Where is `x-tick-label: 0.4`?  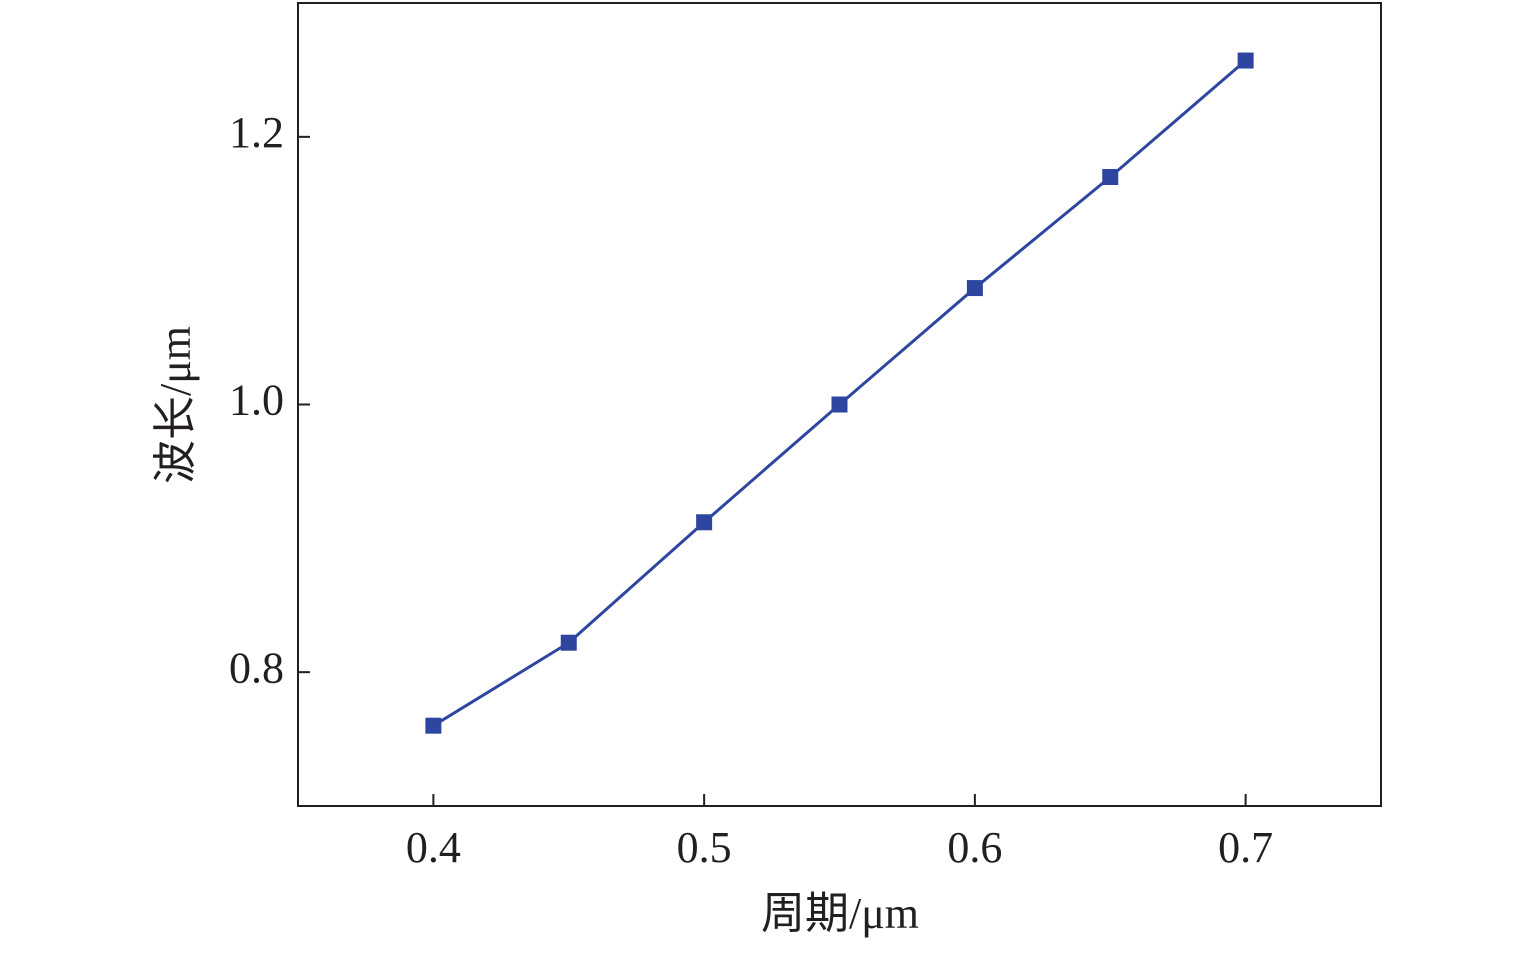
x-tick-label: 0.4 is located at coordinates (433, 847).